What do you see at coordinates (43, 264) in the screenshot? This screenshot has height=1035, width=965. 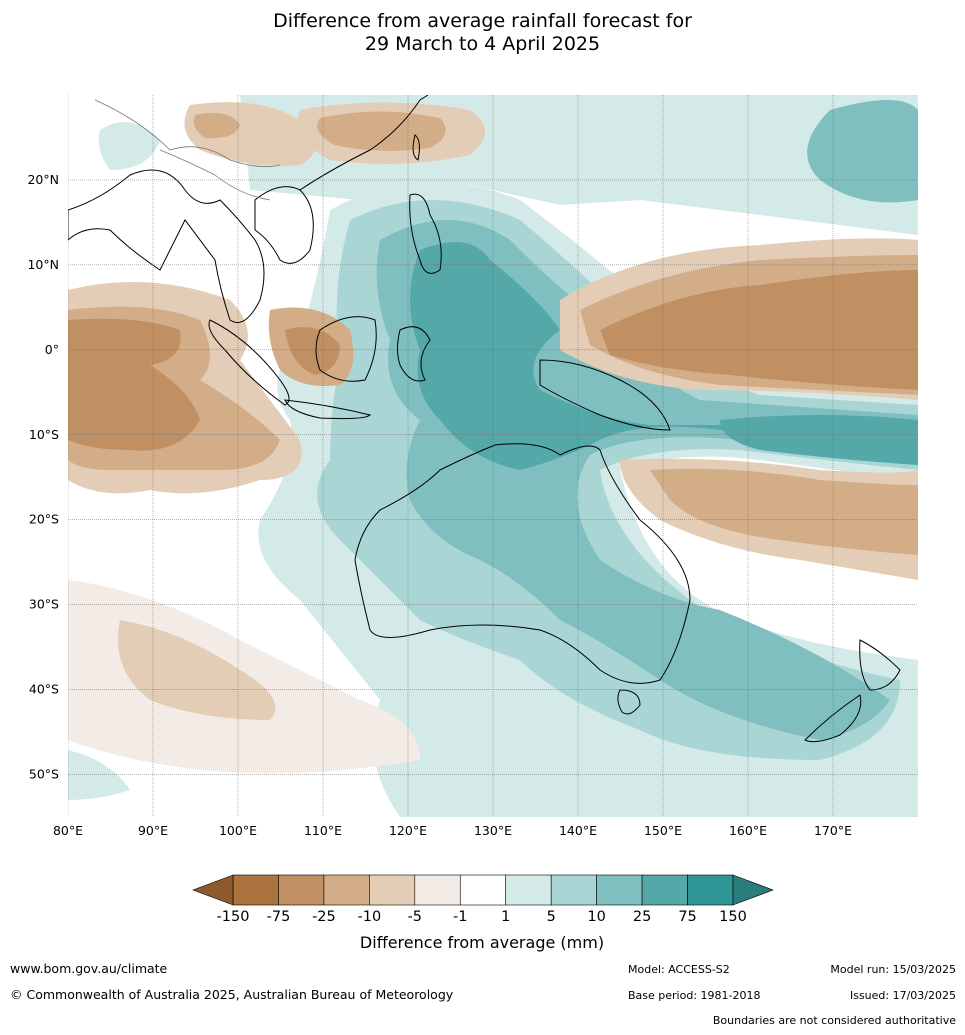 I see `latitude-label: 10°N` at bounding box center [43, 264].